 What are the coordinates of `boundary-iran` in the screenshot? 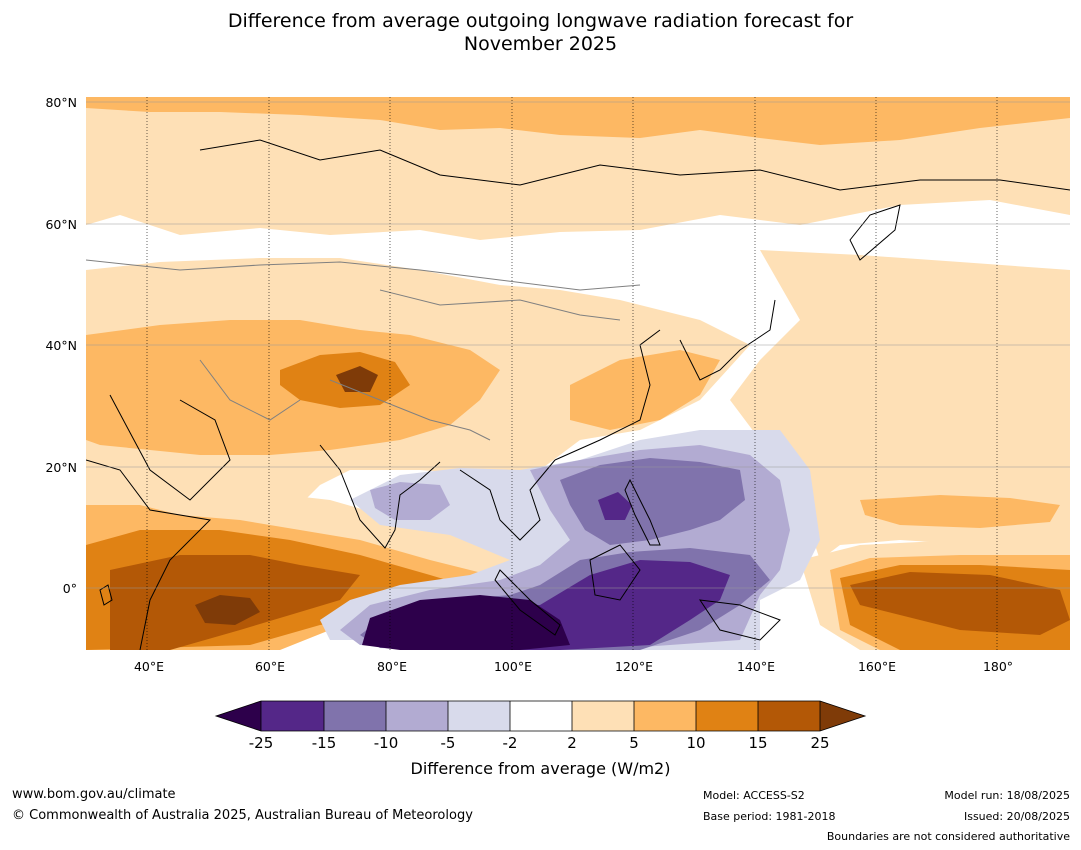 It's located at (250, 390).